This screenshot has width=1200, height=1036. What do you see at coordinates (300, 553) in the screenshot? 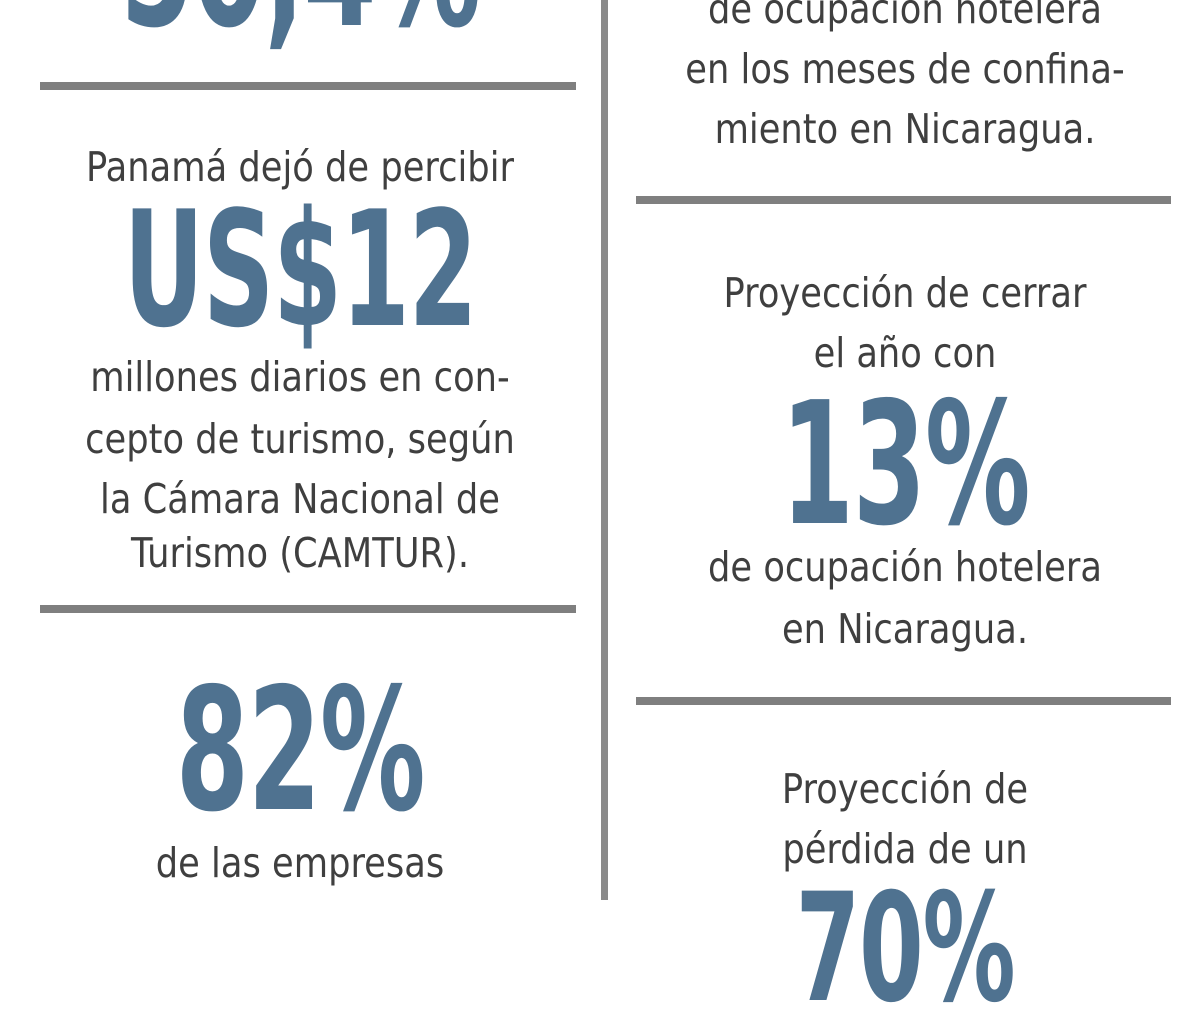
I see `panama-line-4: Turismo (CAMTUR).` at bounding box center [300, 553].